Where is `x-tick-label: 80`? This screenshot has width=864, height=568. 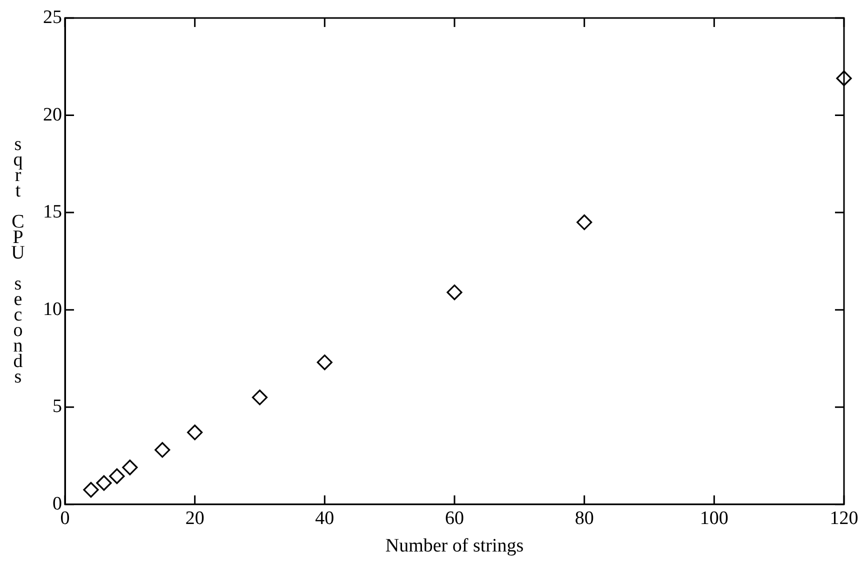
x-tick-label: 80 is located at coordinates (584, 518).